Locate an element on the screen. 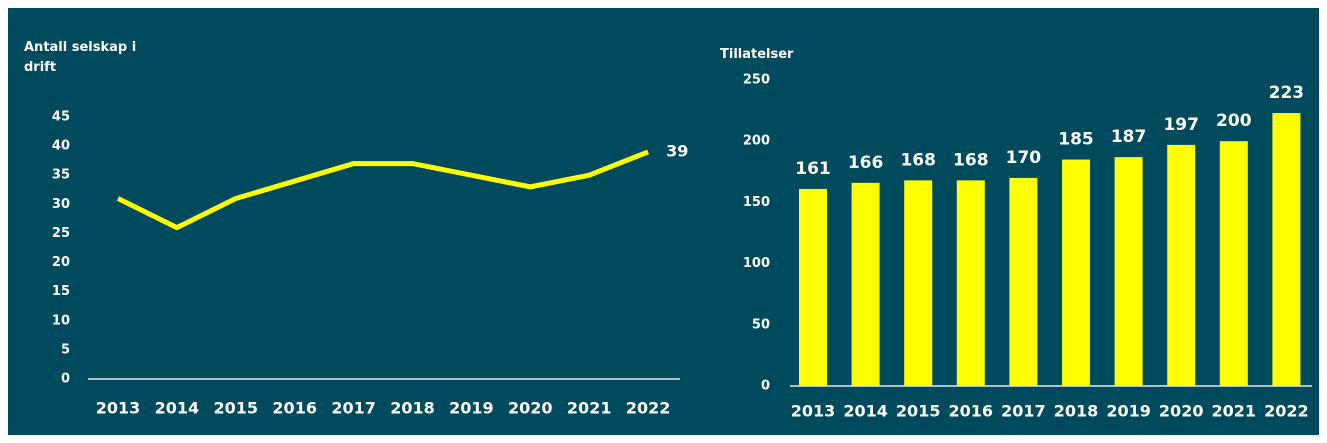 The height and width of the screenshot is (443, 1327). y-tick-label: 30 is located at coordinates (61, 204).